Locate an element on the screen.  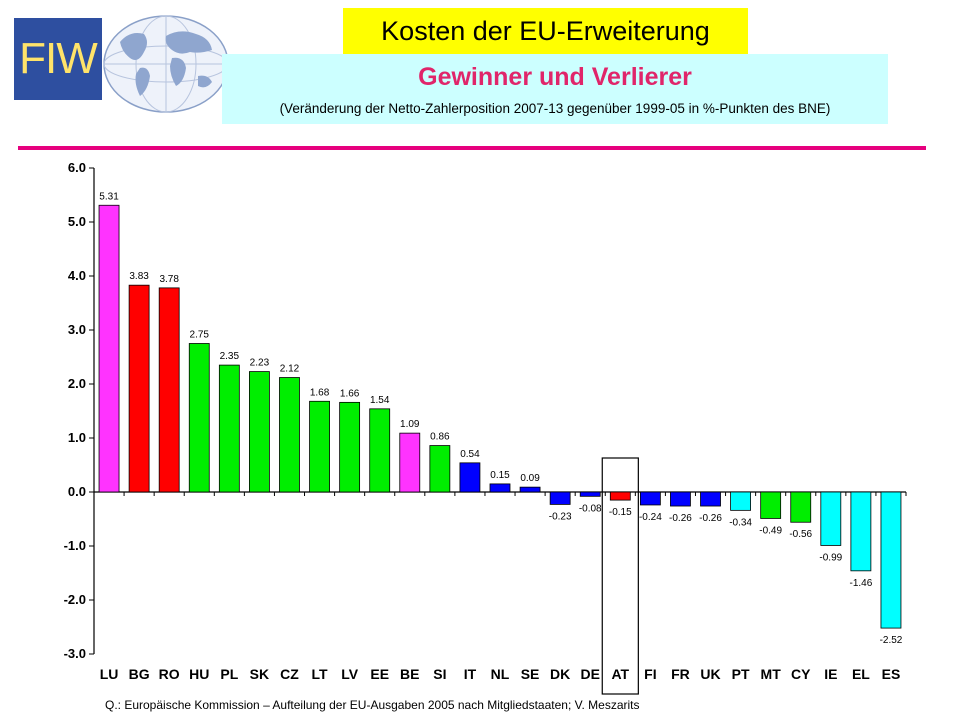
bar-hu is located at coordinates (199, 418).